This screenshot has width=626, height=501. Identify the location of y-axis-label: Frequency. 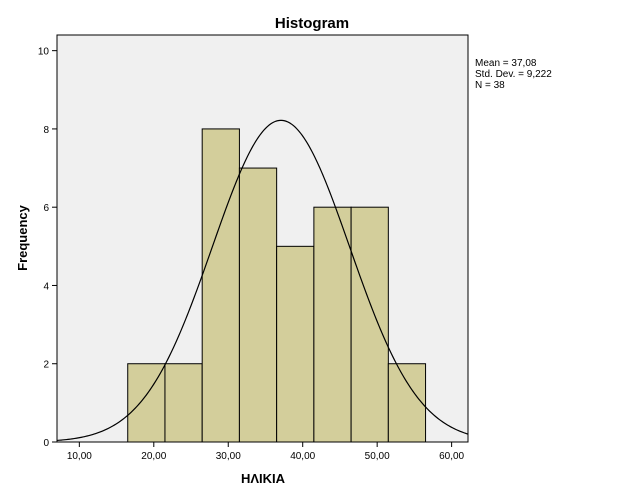
(22, 237).